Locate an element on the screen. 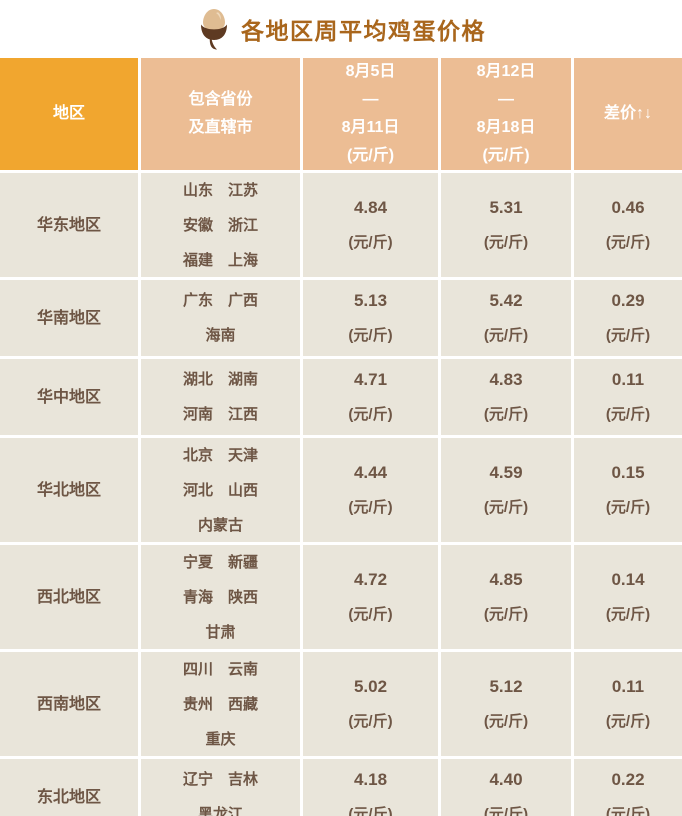 Image resolution: width=682 pixels, height=816 pixels. price-week2-cell: 4.85 (元/斤) is located at coordinates (506, 597).